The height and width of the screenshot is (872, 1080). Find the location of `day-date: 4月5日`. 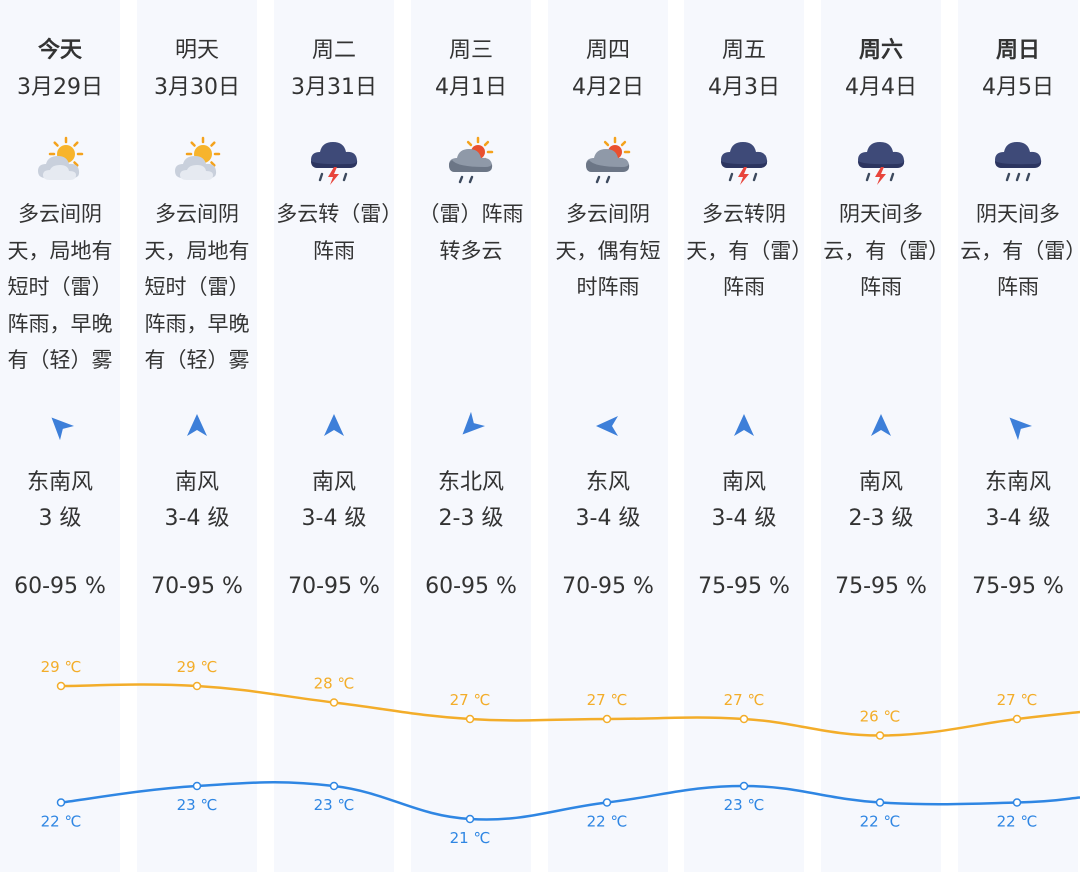

day-date: 4月5日 is located at coordinates (1018, 87).